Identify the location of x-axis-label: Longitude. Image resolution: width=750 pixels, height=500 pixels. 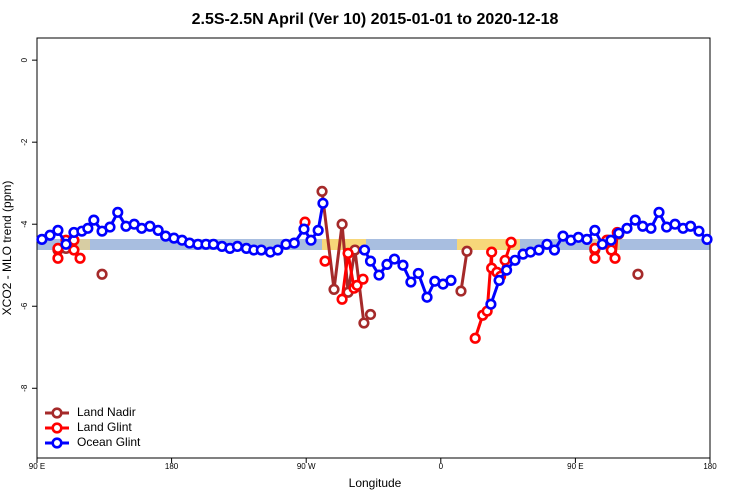
(375, 483).